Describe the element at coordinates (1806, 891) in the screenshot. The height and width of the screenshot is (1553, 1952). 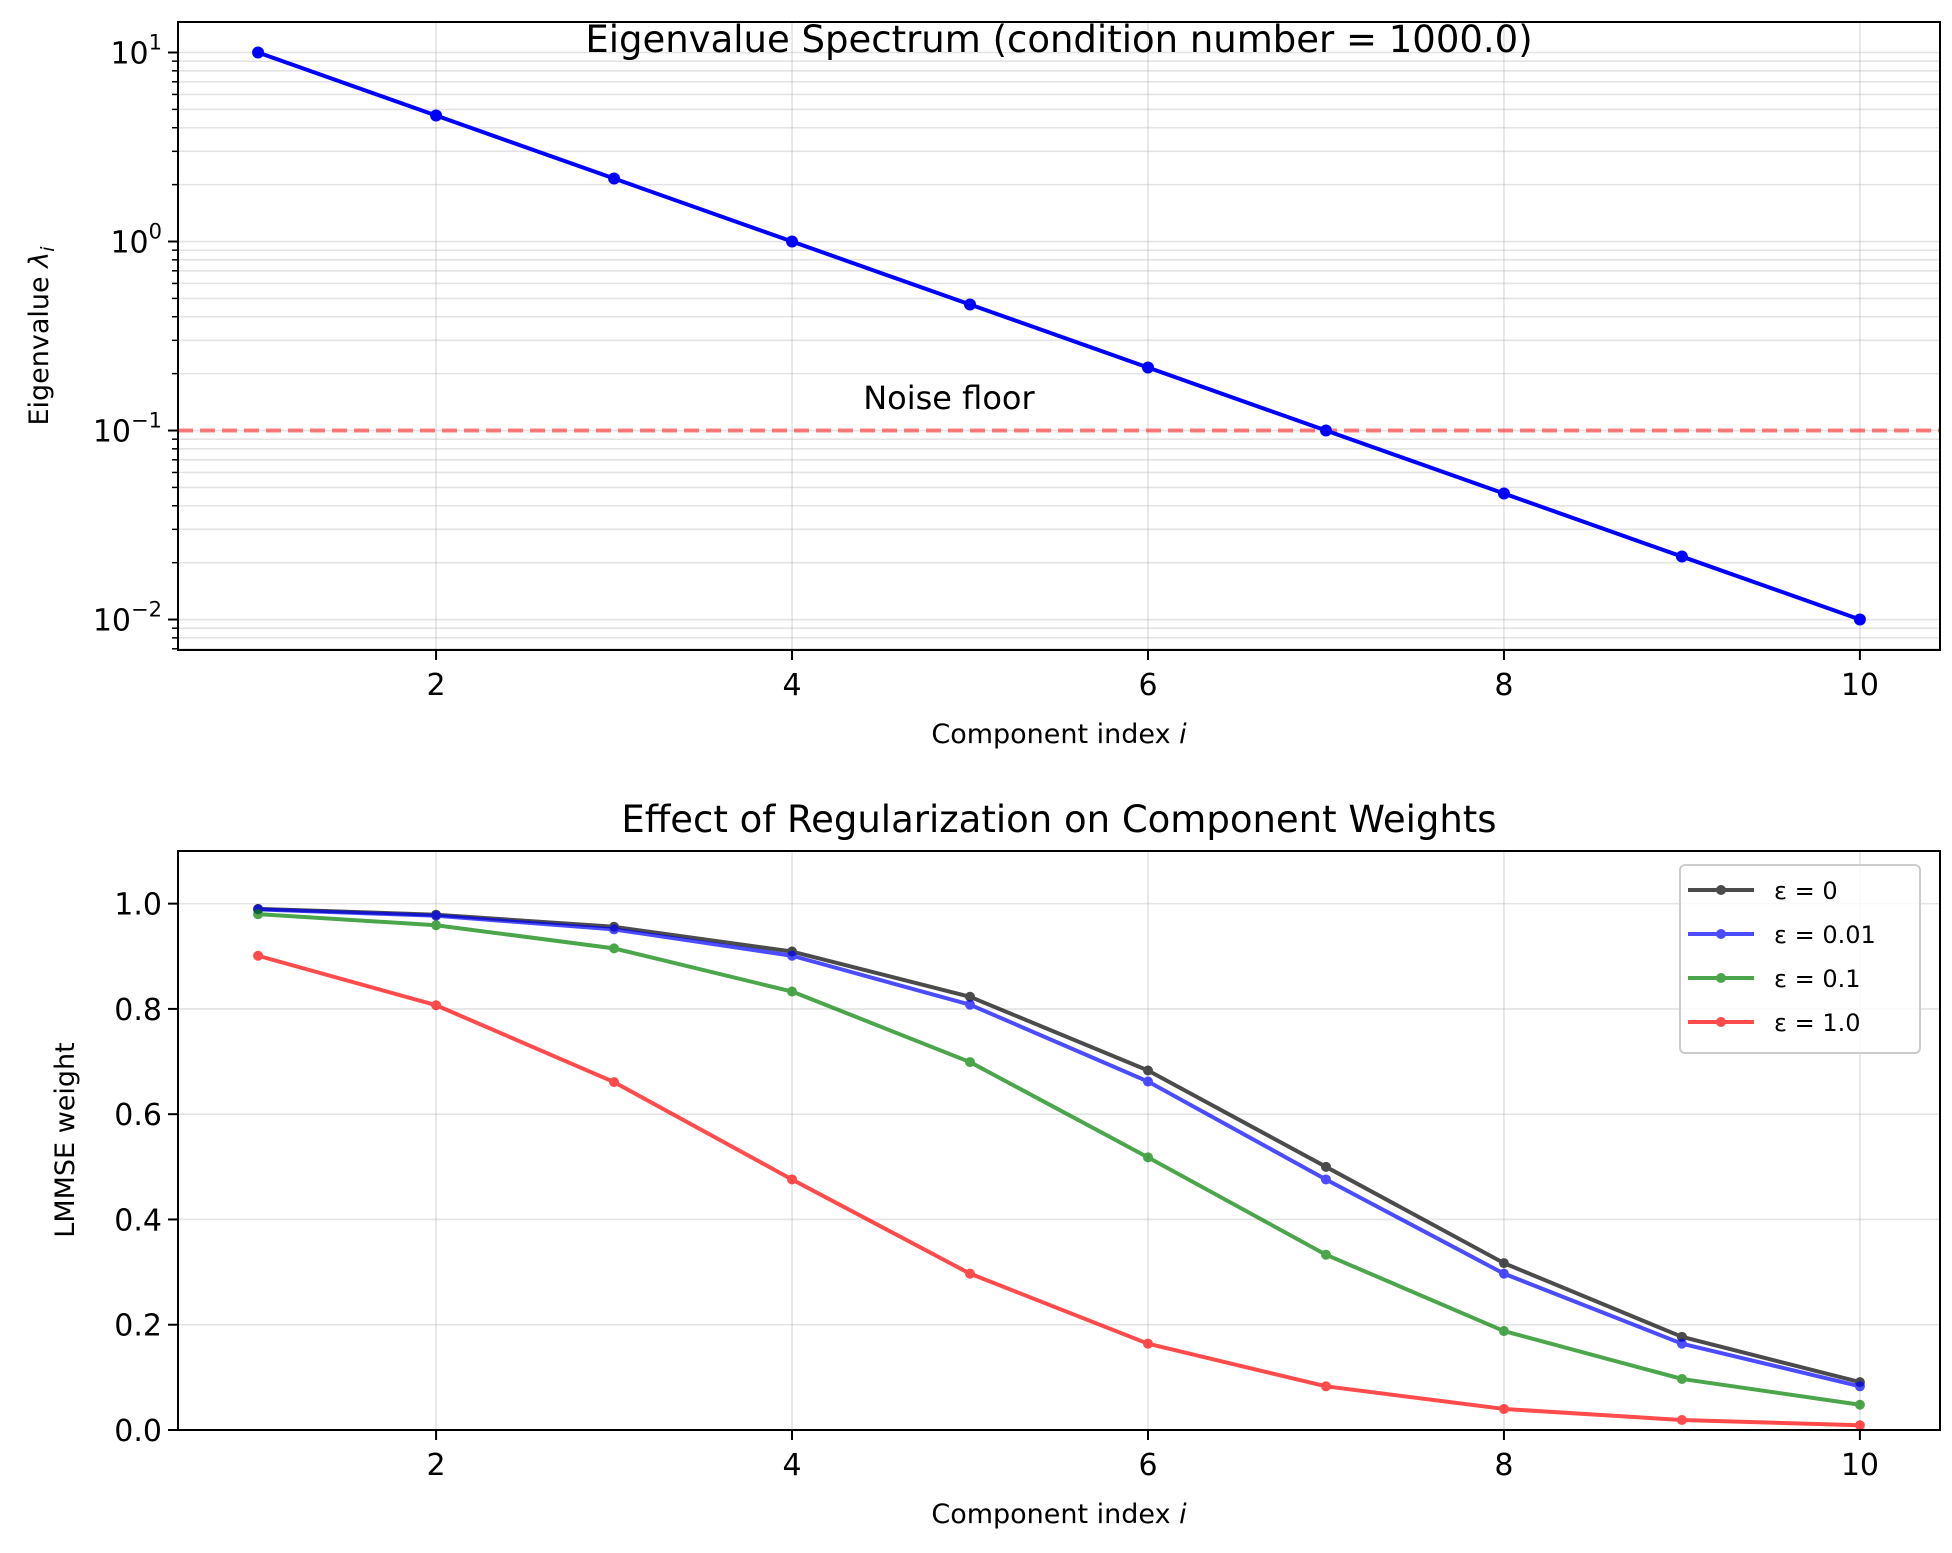
I see `legend-label: ε = 0` at that location.